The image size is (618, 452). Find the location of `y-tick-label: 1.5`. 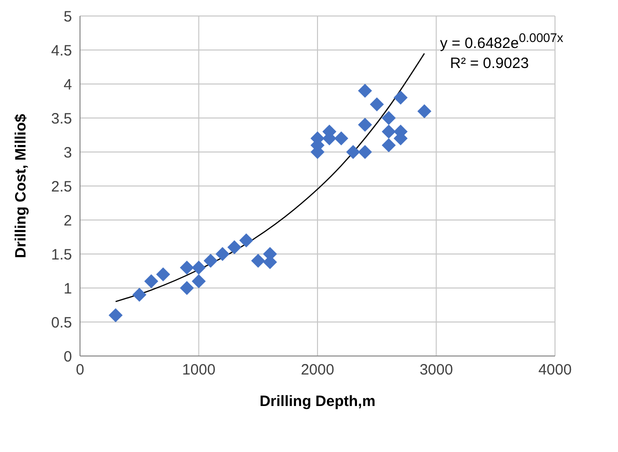

y-tick-label: 1.5 is located at coordinates (61, 255).